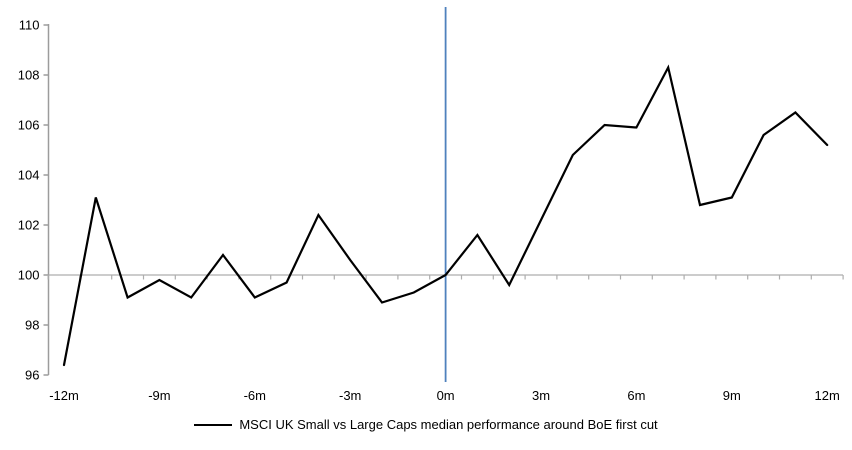 The height and width of the screenshot is (450, 852). What do you see at coordinates (32, 325) in the screenshot?
I see `y-tick-label: 98` at bounding box center [32, 325].